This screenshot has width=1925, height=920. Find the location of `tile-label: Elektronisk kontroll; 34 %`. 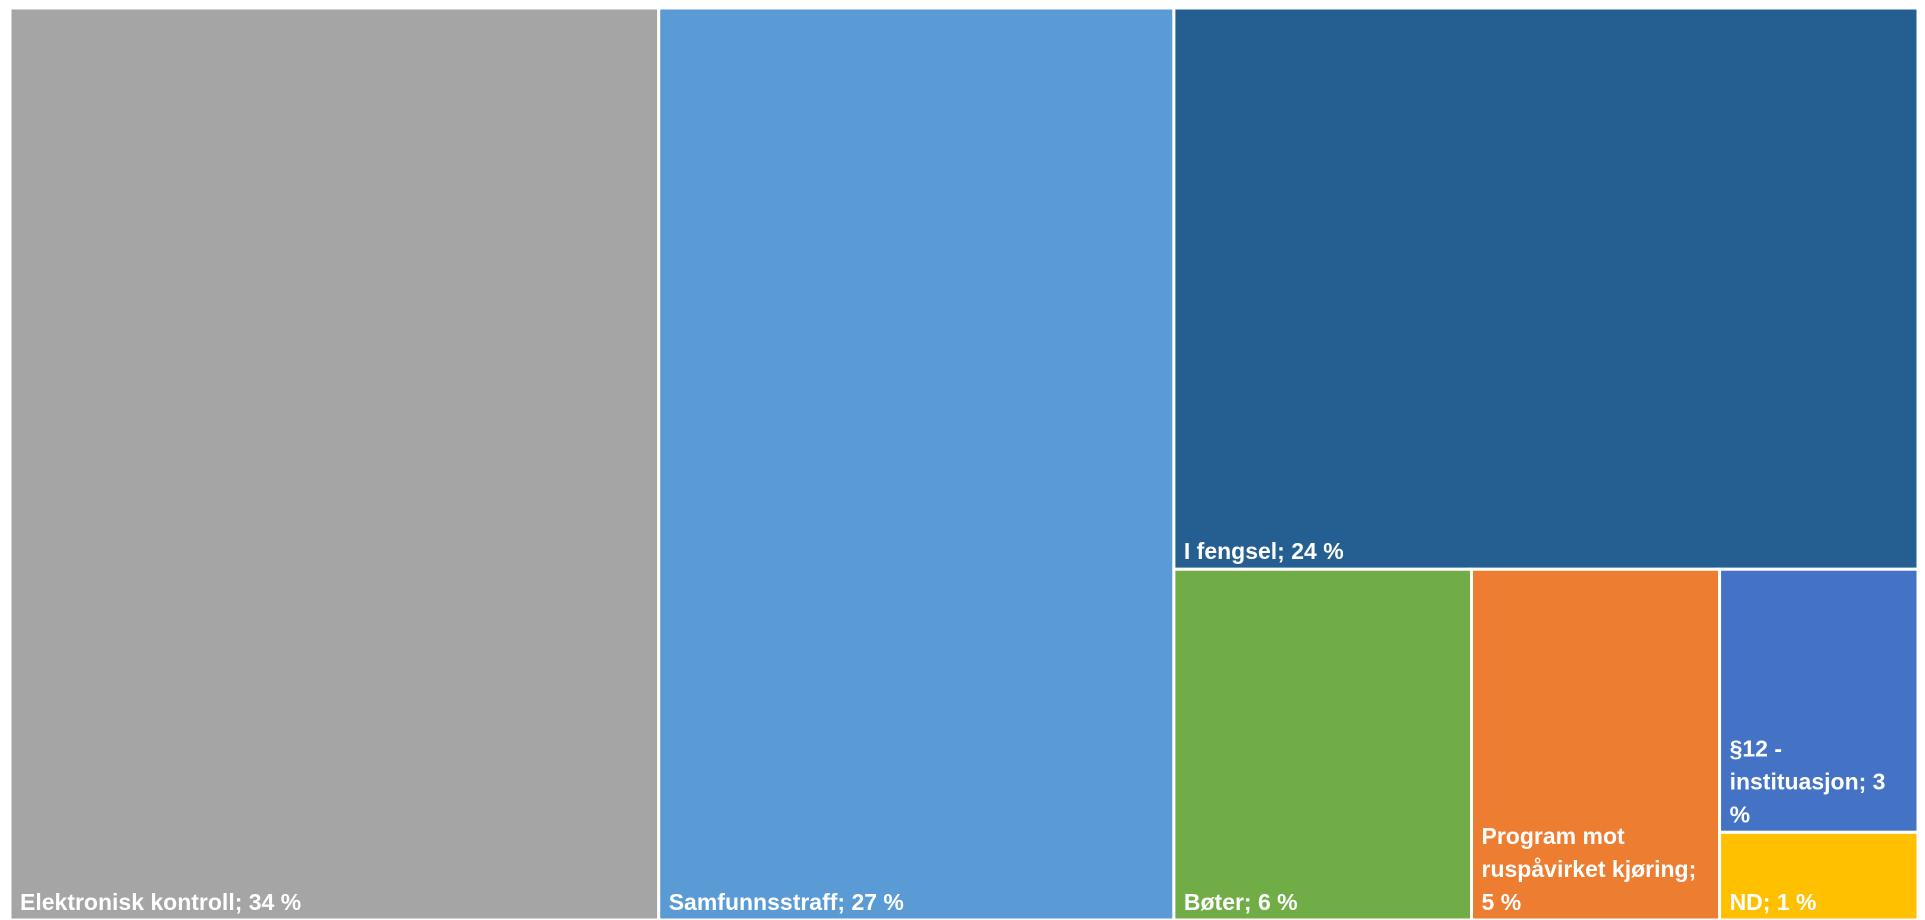

tile-label: Elektronisk kontroll; 34 % is located at coordinates (160, 902).